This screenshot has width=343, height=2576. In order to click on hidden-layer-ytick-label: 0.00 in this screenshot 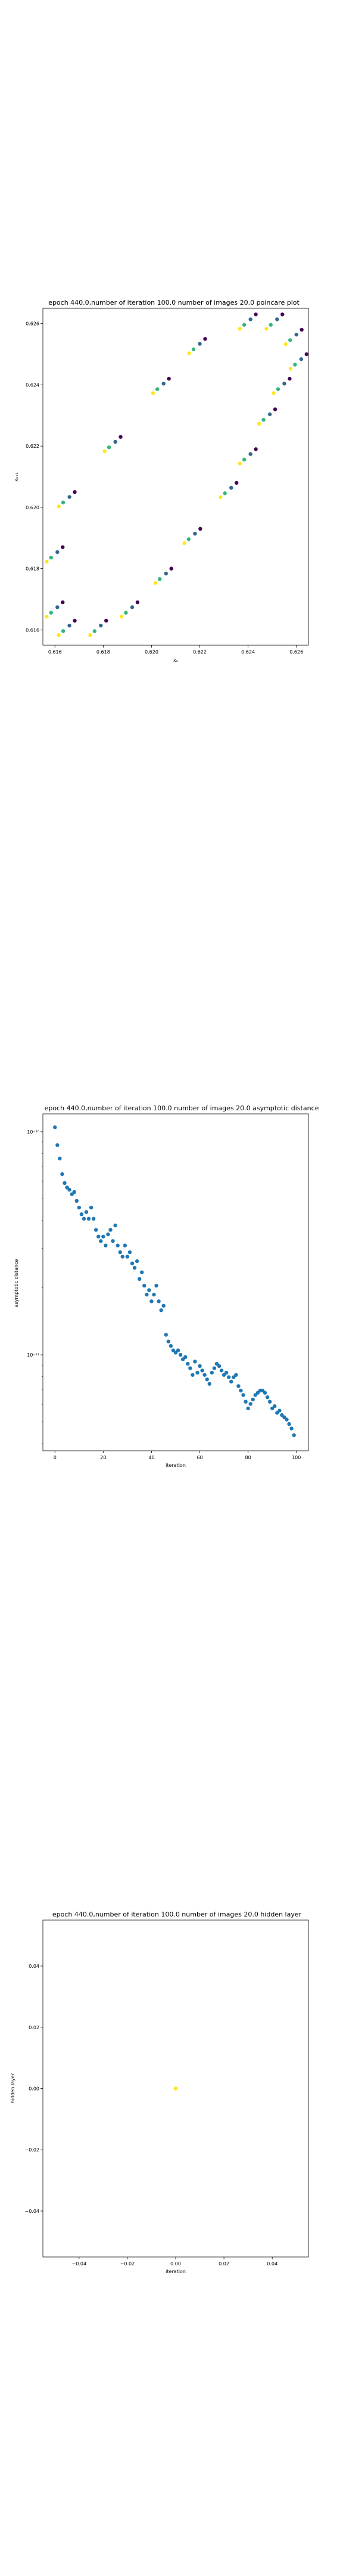, I will do `click(34, 2089)`.